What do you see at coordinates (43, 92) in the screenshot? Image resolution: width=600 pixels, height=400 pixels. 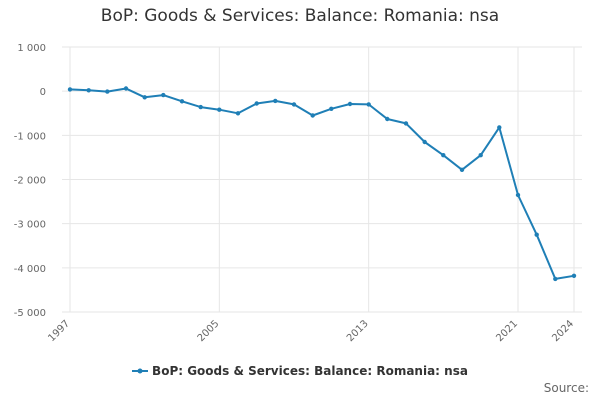 I see `y-tick-label: 0` at bounding box center [43, 92].